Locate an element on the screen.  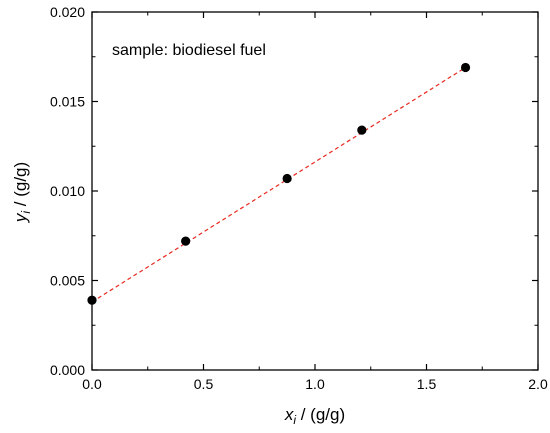
x-axis-label: xi / (g/g) is located at coordinates (314, 416).